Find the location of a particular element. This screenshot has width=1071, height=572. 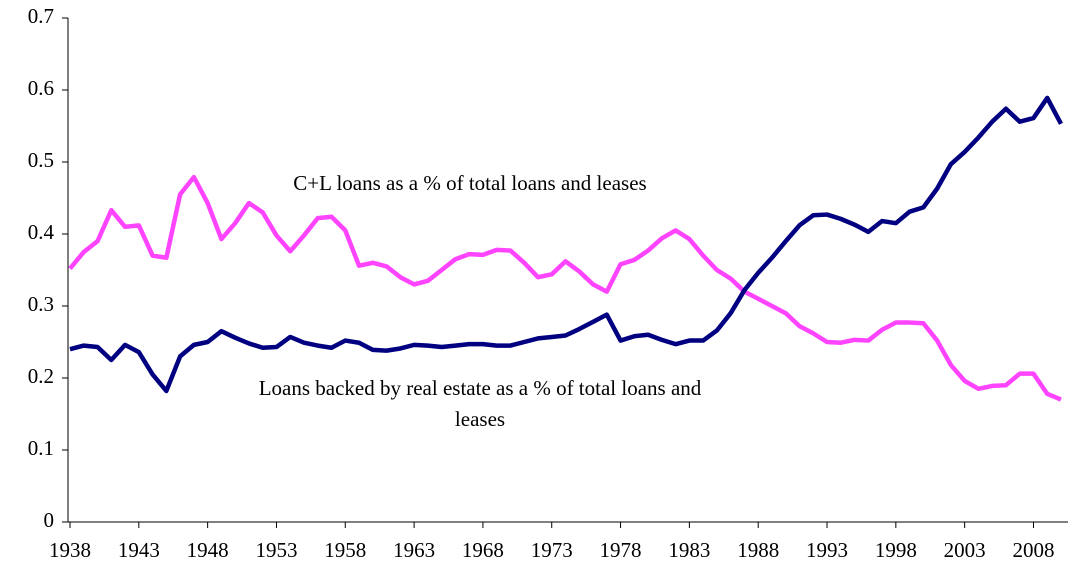

x-tick-label: 1943 is located at coordinates (139, 550).